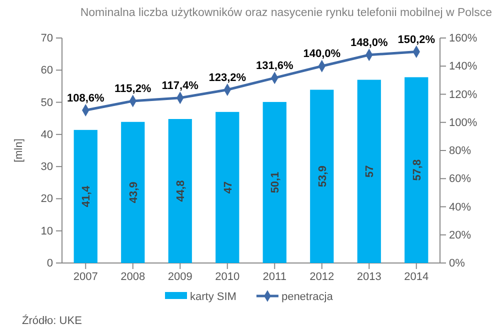  I want to click on data-label: 115,2%, so click(133, 89).